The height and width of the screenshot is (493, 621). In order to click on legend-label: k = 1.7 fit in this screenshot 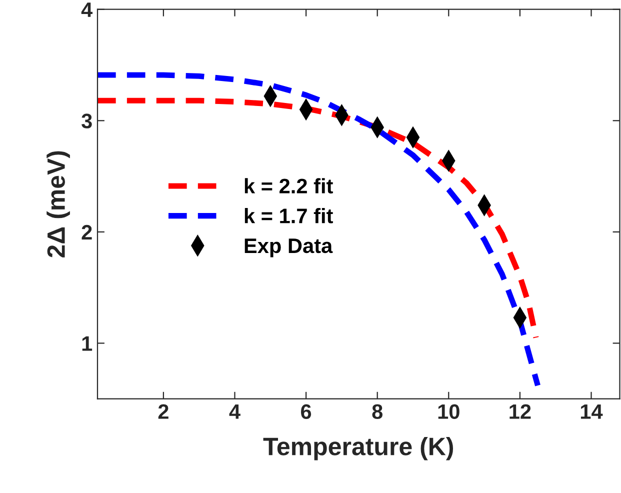, I will do `click(288, 216)`.